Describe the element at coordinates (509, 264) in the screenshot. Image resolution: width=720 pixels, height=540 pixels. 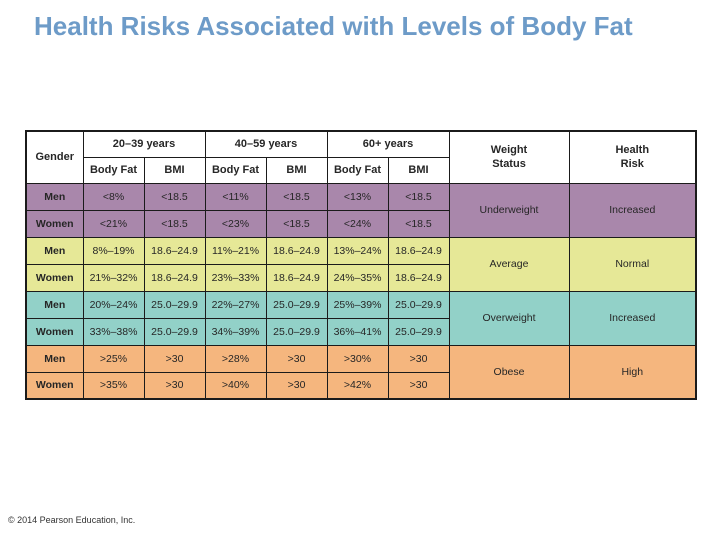
I see `weight-status-cell: Average` at that location.